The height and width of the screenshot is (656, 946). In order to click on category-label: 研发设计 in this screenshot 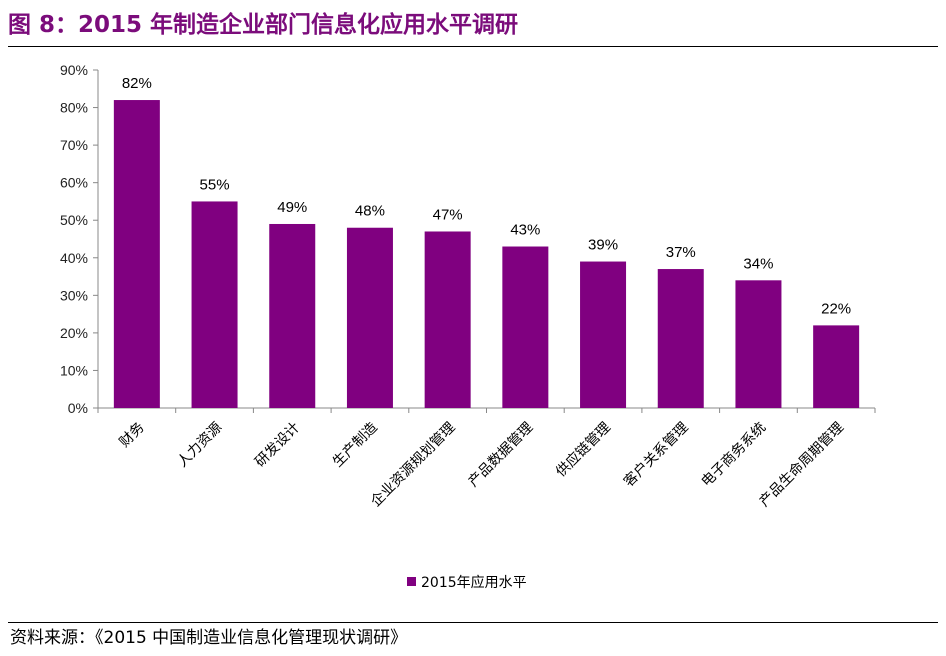, I will do `click(277, 445)`.